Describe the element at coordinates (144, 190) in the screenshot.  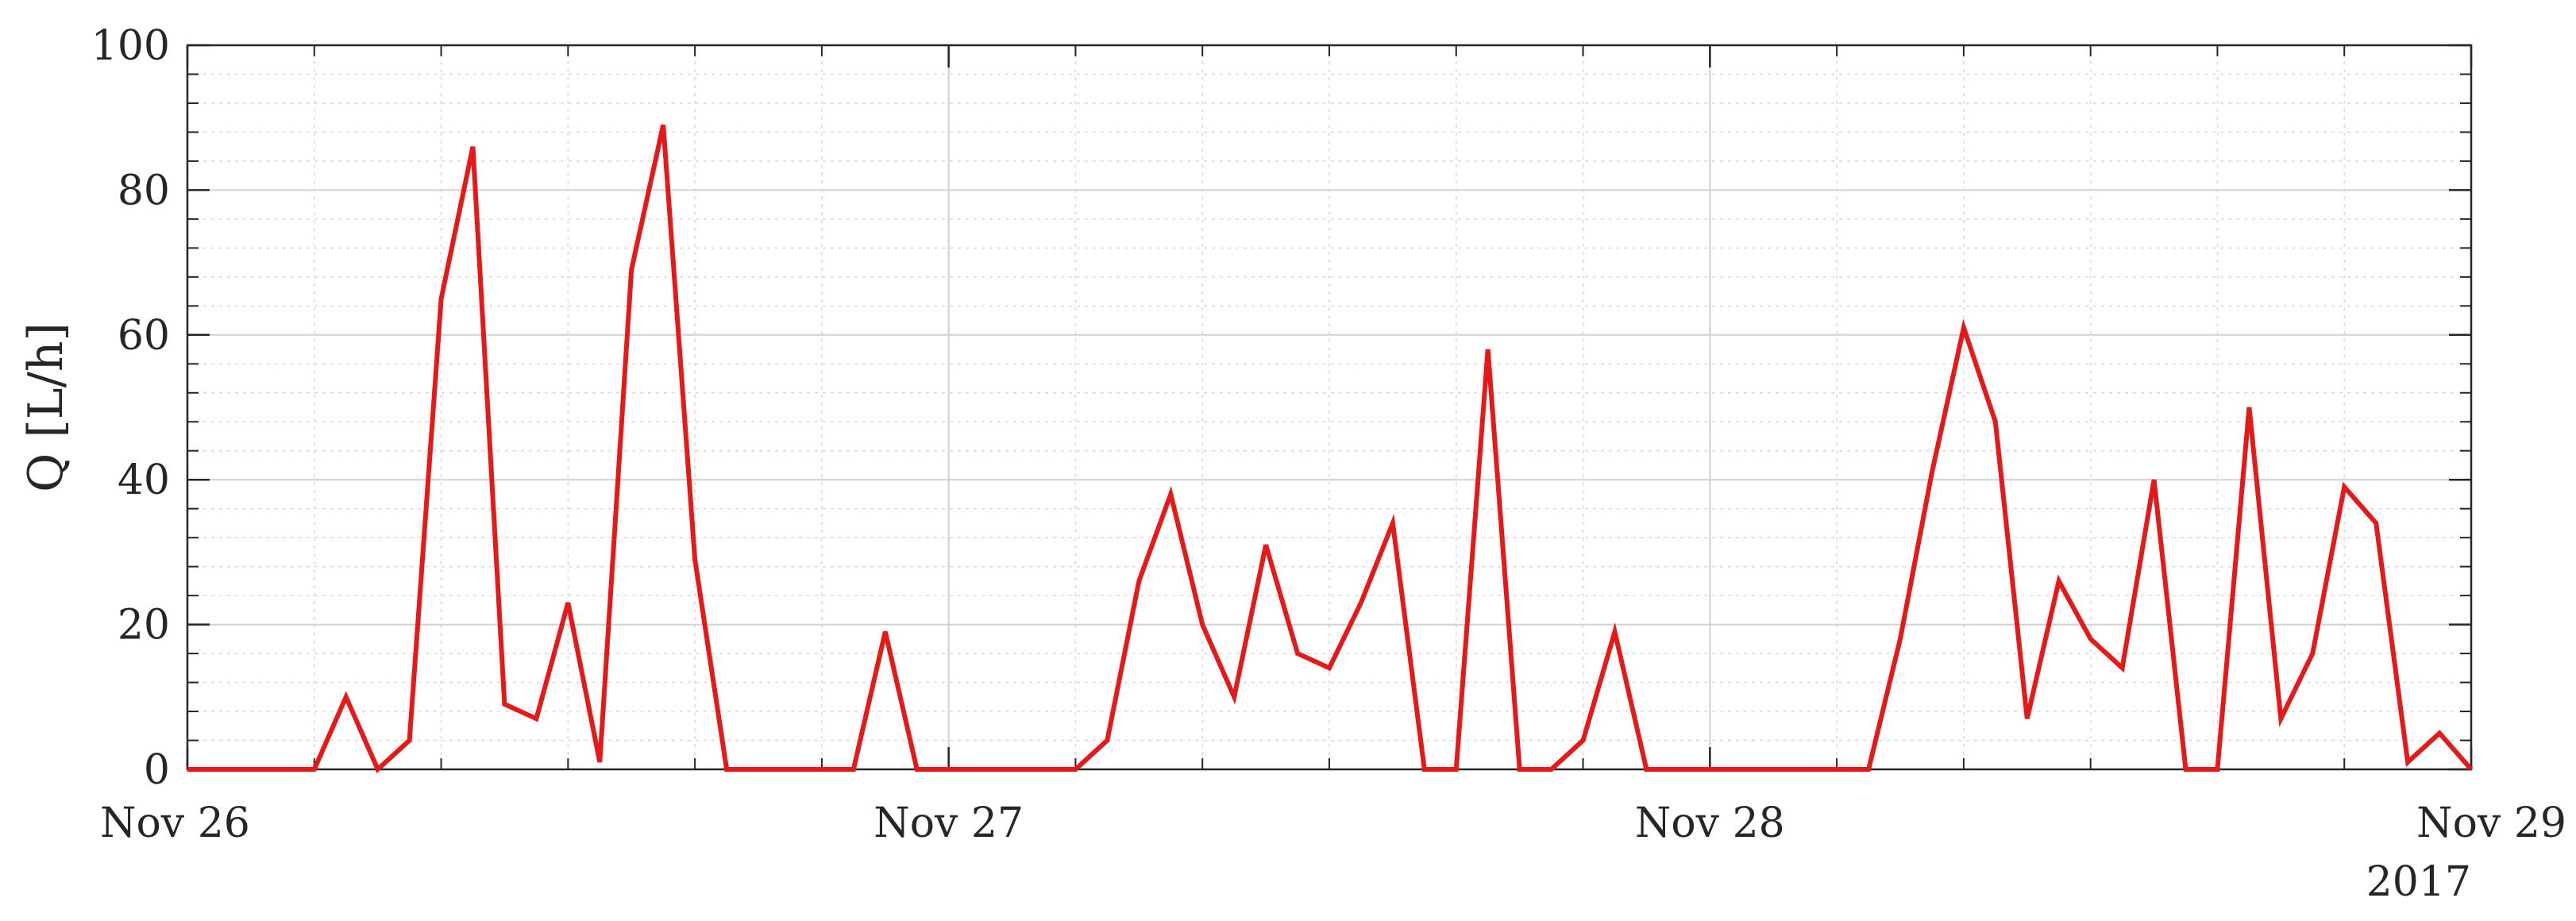
I see `y-tick-label: 80` at that location.